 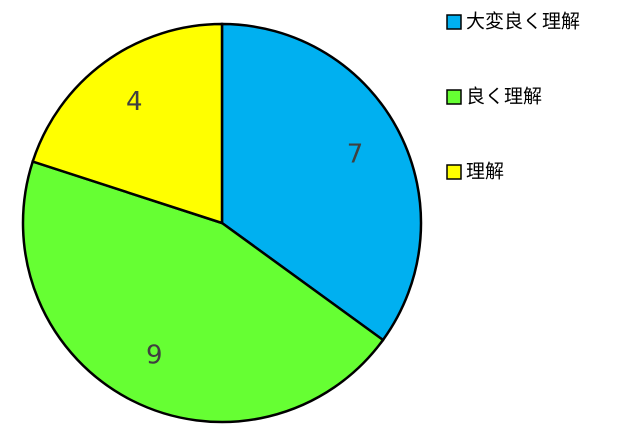 What do you see at coordinates (504, 97) in the screenshot?
I see `legend-label: 良く理解` at bounding box center [504, 97].